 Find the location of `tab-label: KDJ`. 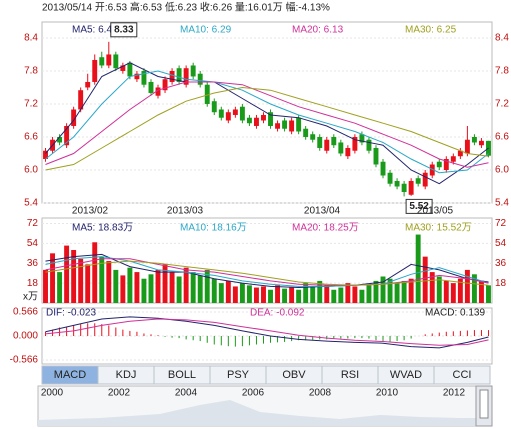

tab-label: KDJ is located at coordinates (126, 375).